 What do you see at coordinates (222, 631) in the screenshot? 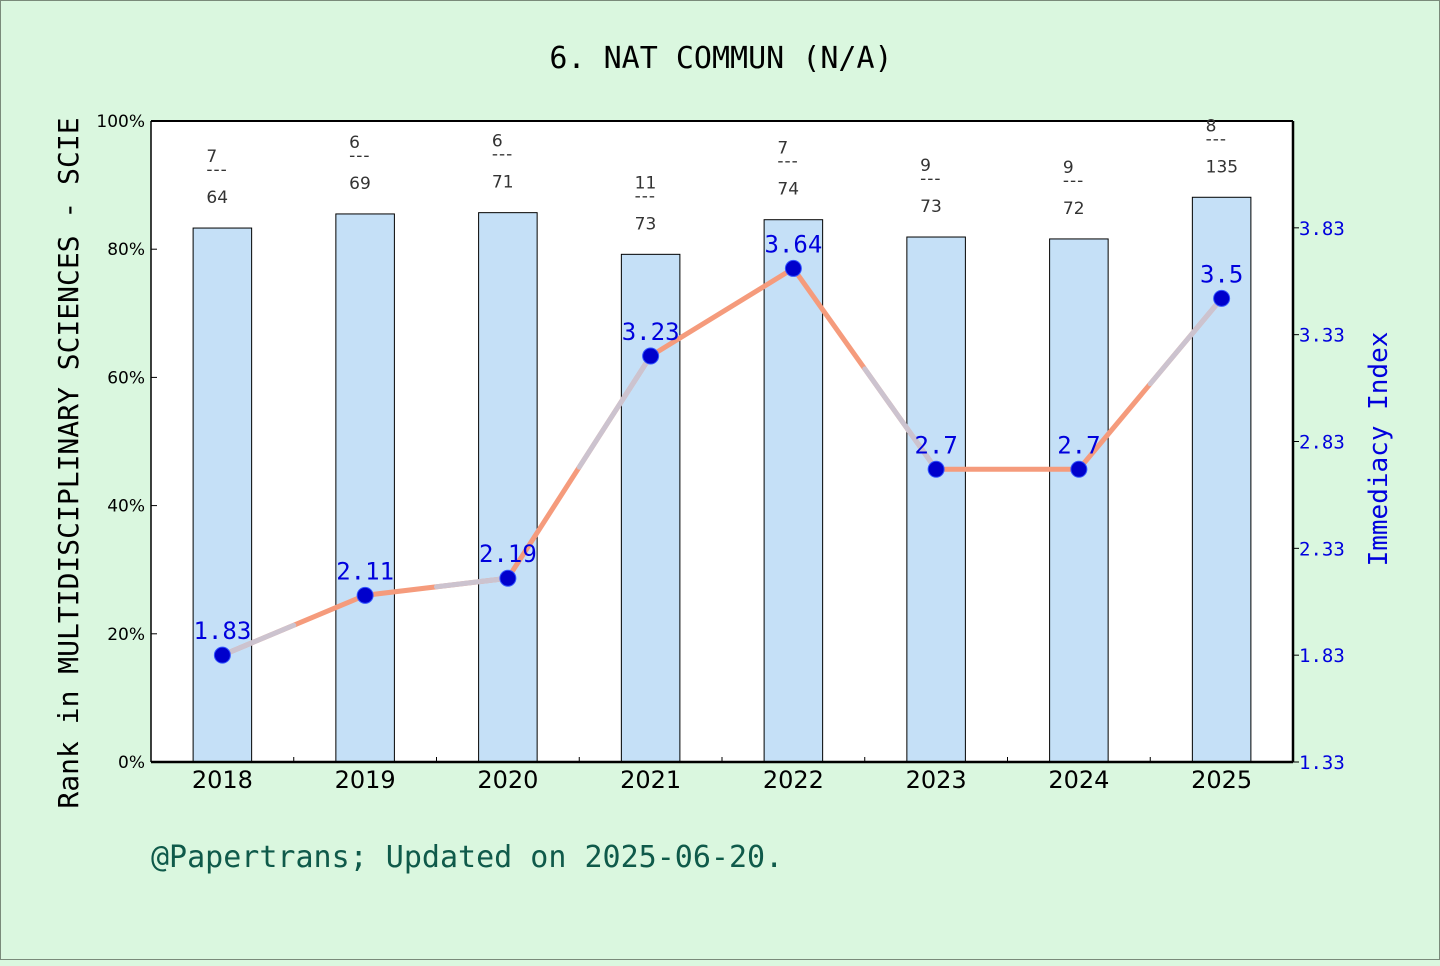
I see `value-label-2018: 1.83` at bounding box center [222, 631].